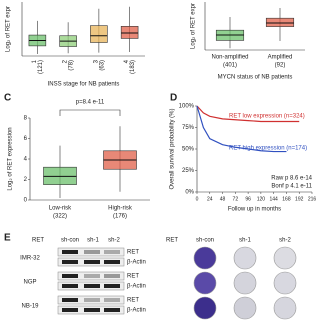 Image resolution: width=320 pixels, height=320 pixels. Describe the element at coordinates (70, 241) in the screenshot. I see `blot-header: sh-con` at that location.